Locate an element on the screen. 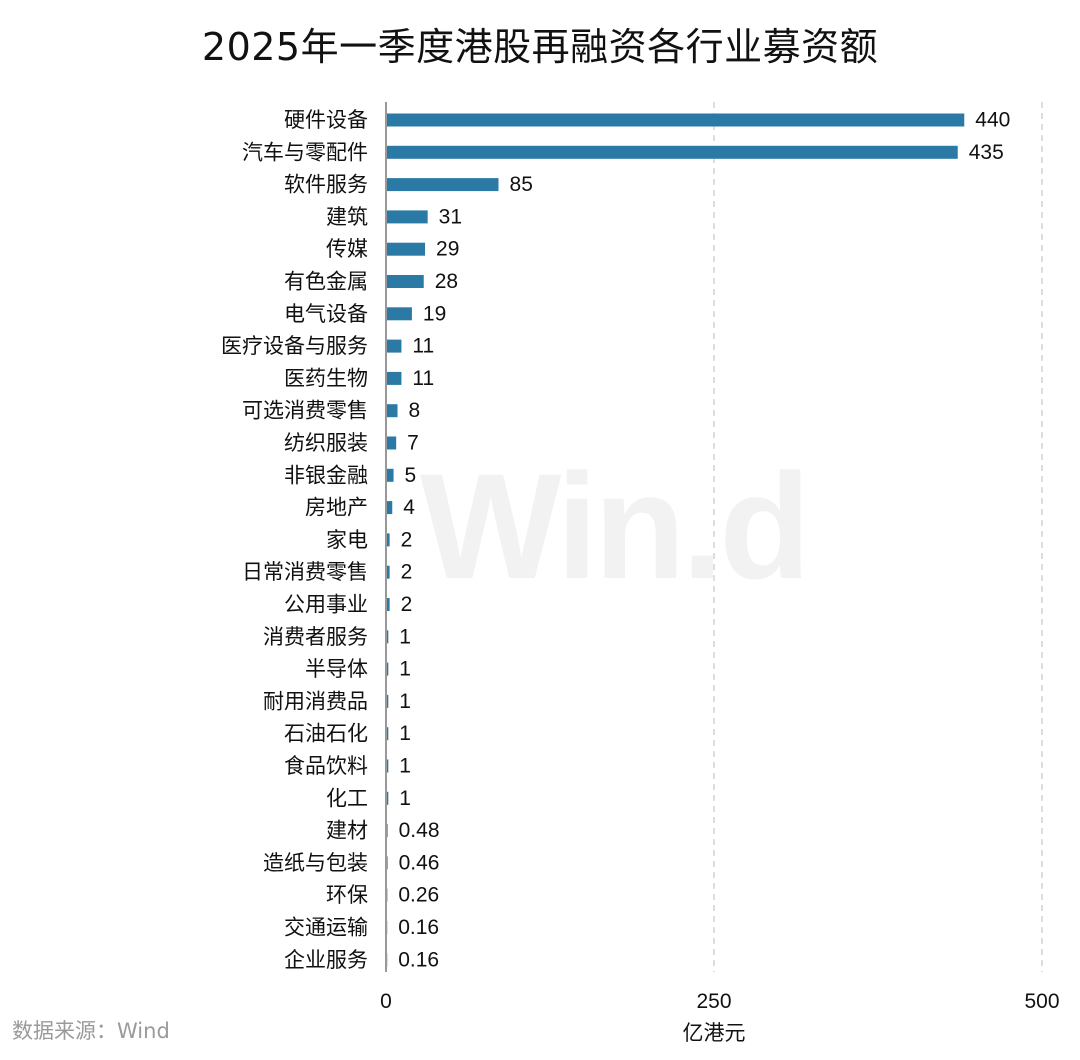  value-label: 7 is located at coordinates (413, 443).